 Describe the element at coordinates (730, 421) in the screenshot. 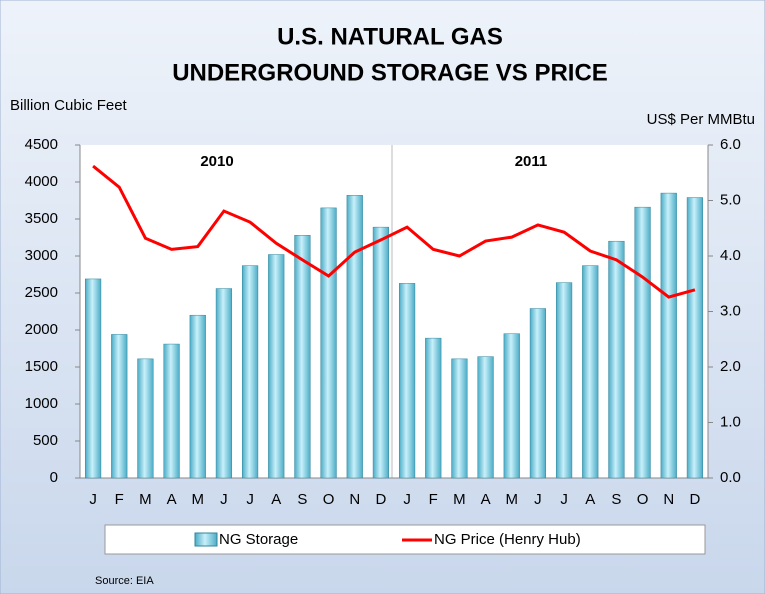

I see `y2-tick-label: 1.0` at that location.